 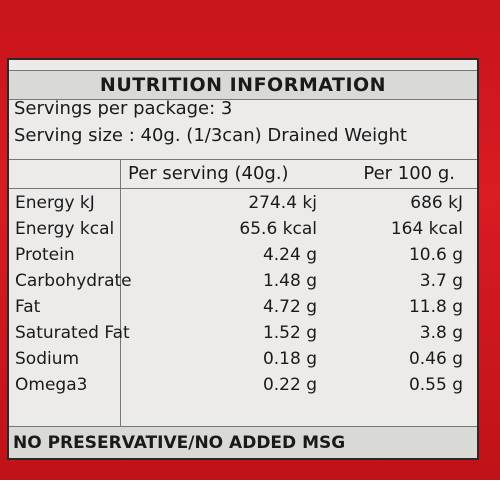 I want to click on table-header: Per serving (40g.) Per 100 g., so click(x=243, y=174).